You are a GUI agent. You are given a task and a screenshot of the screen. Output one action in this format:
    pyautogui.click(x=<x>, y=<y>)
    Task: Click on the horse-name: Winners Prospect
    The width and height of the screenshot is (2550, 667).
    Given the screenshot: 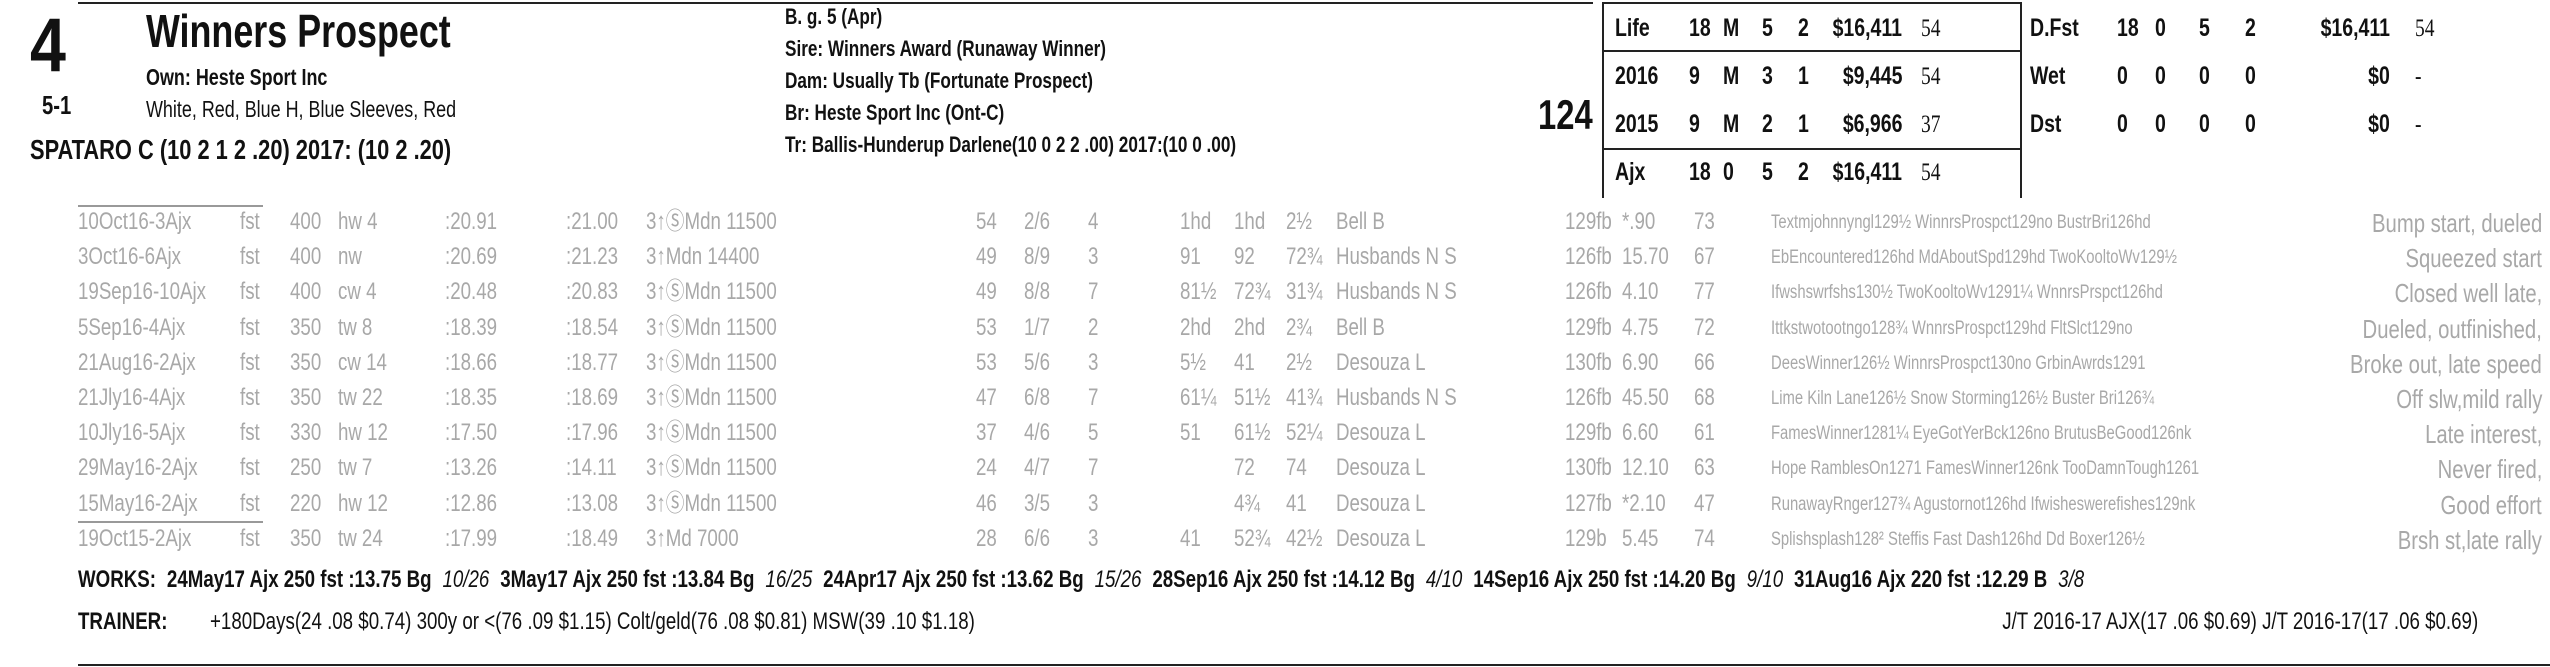 What is the action you would take?
    pyautogui.click(x=298, y=31)
    